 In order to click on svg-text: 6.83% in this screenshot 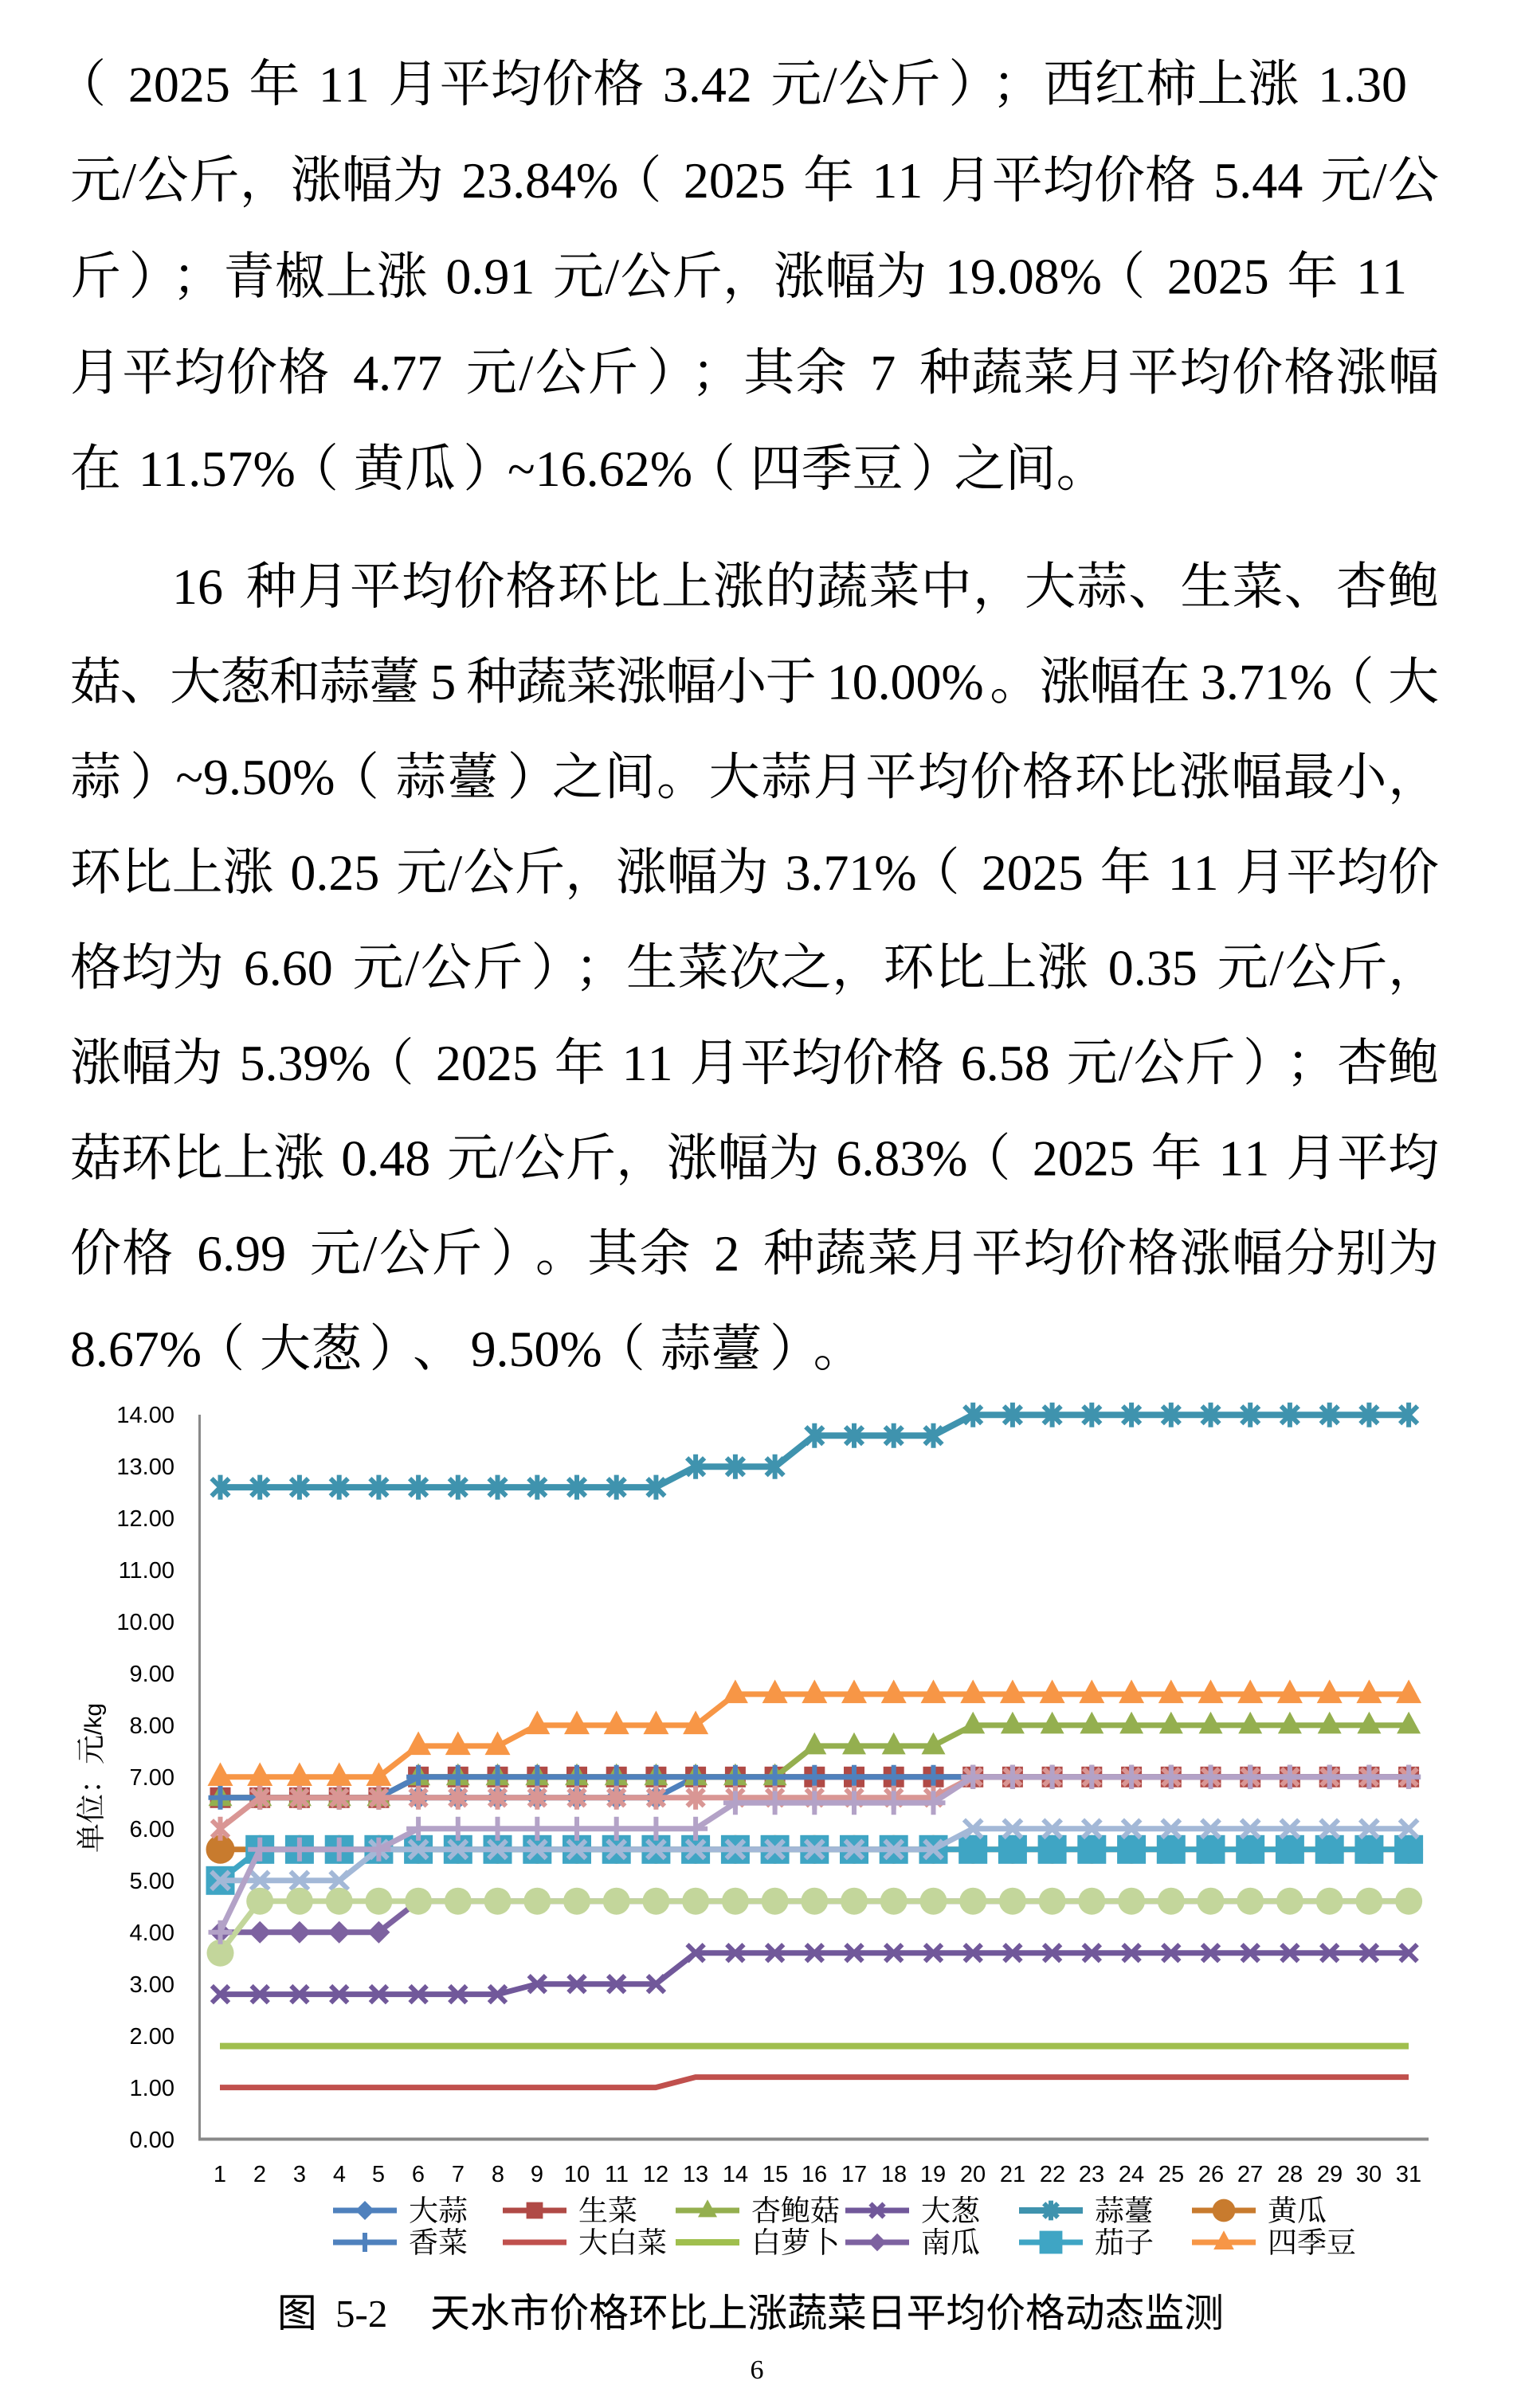, I will do `click(901, 1159)`.